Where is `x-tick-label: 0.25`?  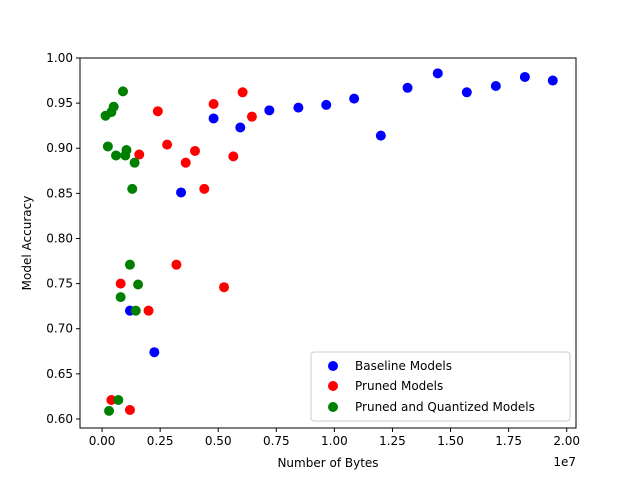
x-tick-label: 0.25 is located at coordinates (160, 441).